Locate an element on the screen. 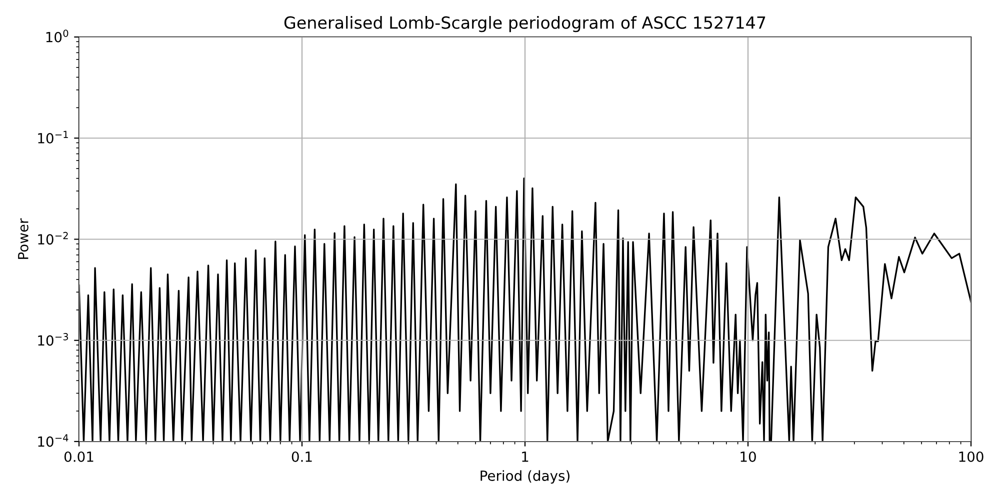 The height and width of the screenshot is (500, 1000). x-tick-label: 0.01 is located at coordinates (79, 456).